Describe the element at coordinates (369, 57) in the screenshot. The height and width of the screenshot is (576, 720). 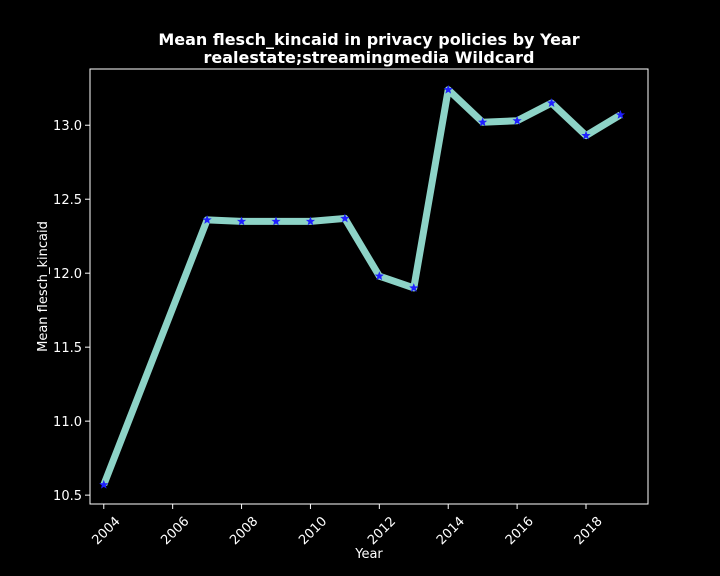
I see `chart-subtitle: realestate;streamingmedia Wildcard` at that location.